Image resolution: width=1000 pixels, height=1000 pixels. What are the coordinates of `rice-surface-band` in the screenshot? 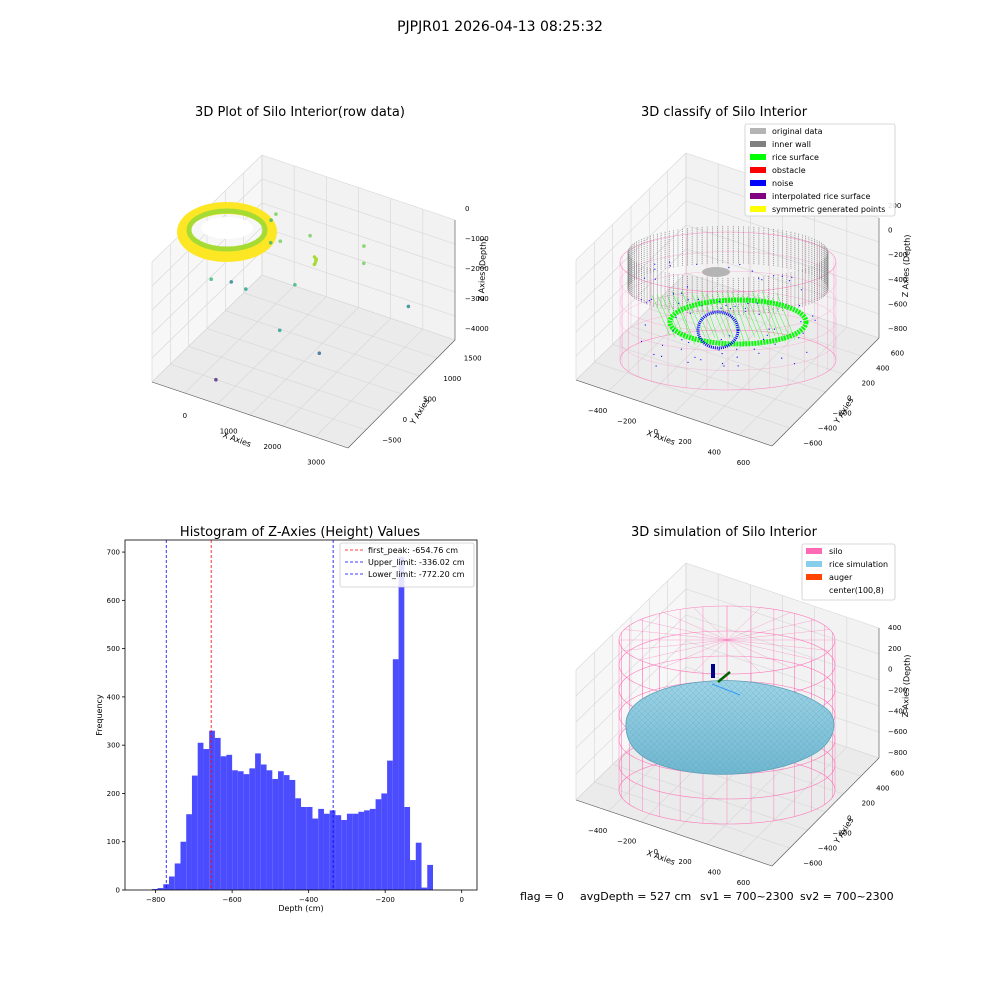 It's located at (738, 322).